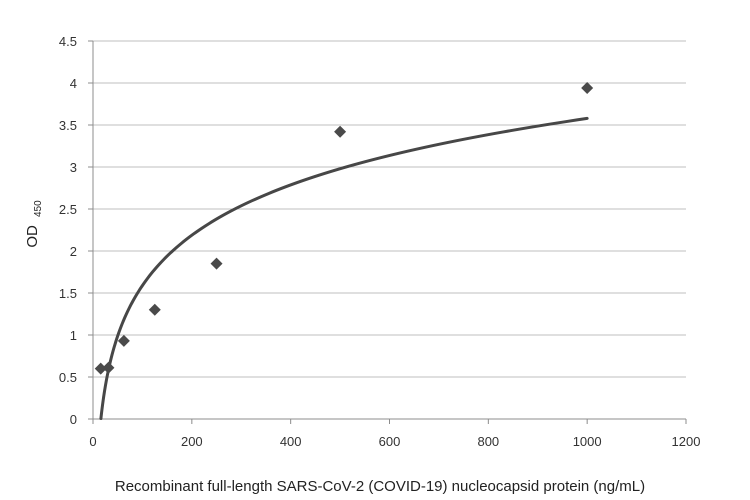 The image size is (750, 500). Describe the element at coordinates (73, 335) in the screenshot. I see `y-tick-label-2: 1` at that location.